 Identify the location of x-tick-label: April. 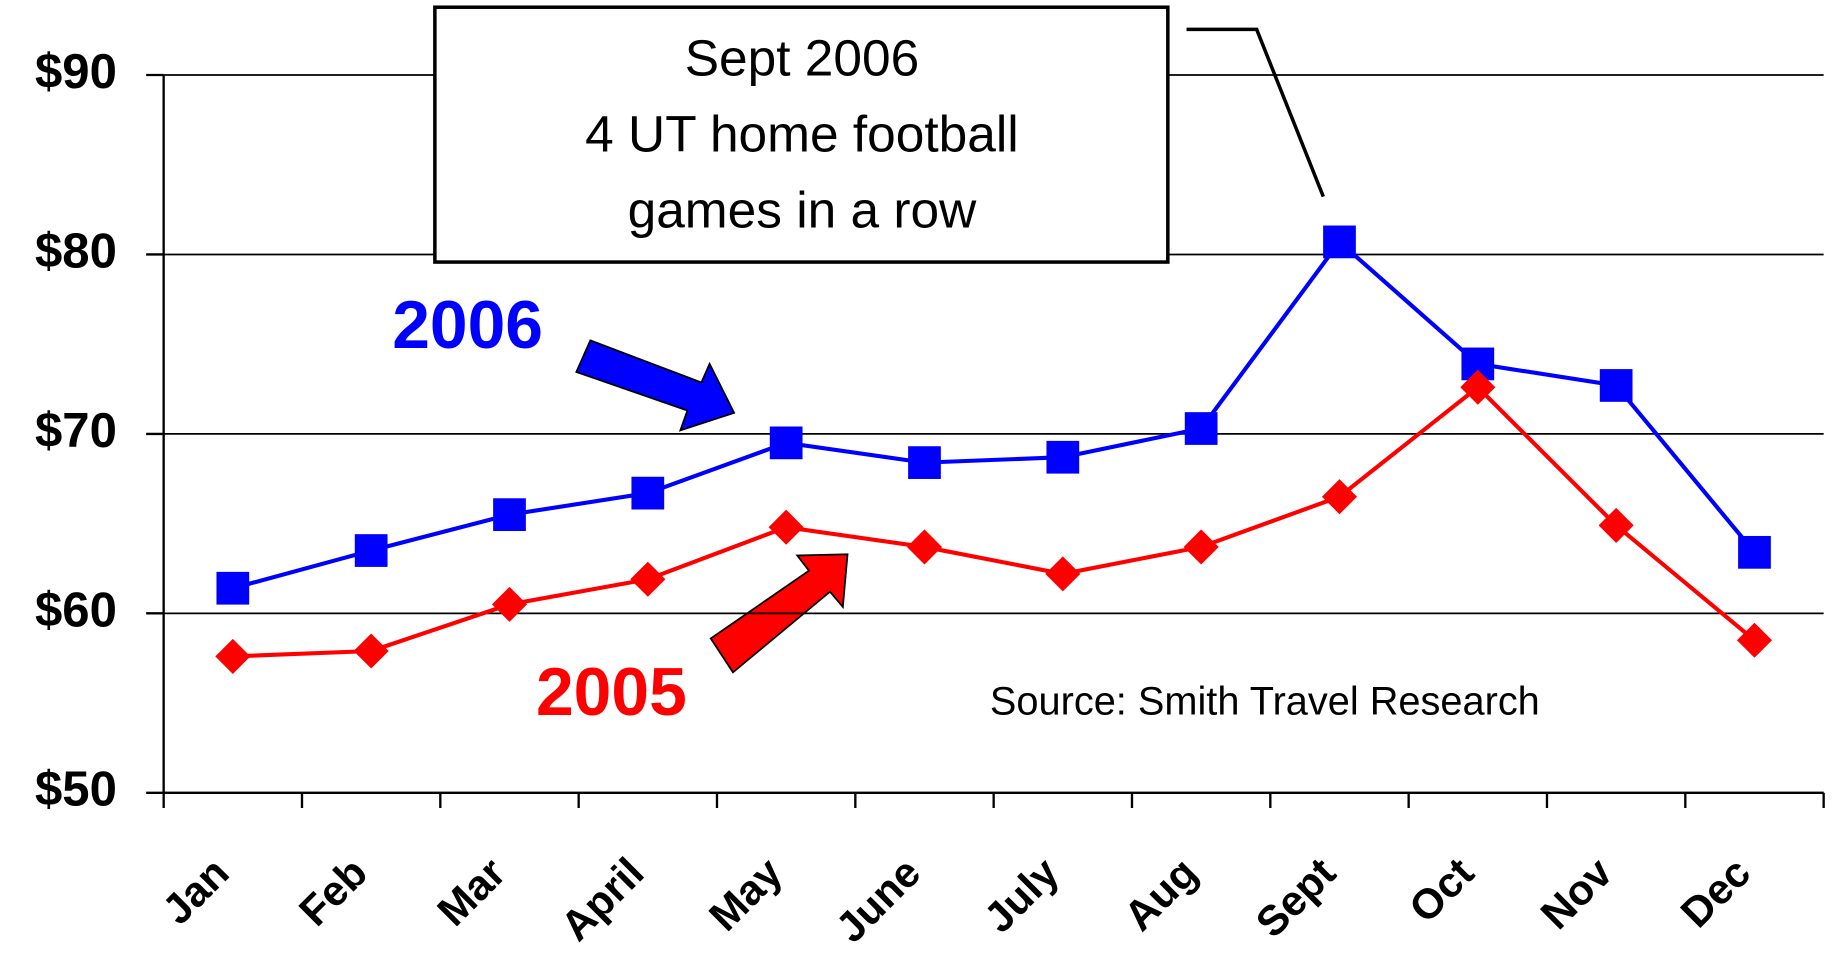
(602, 899).